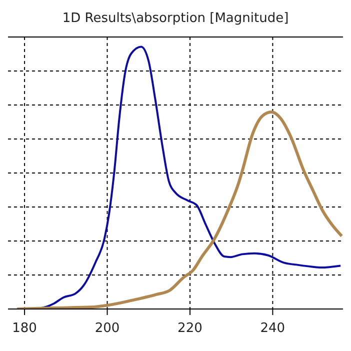 The width and height of the screenshot is (351, 351). What do you see at coordinates (107, 328) in the screenshot?
I see `x-tick-label: 200` at bounding box center [107, 328].